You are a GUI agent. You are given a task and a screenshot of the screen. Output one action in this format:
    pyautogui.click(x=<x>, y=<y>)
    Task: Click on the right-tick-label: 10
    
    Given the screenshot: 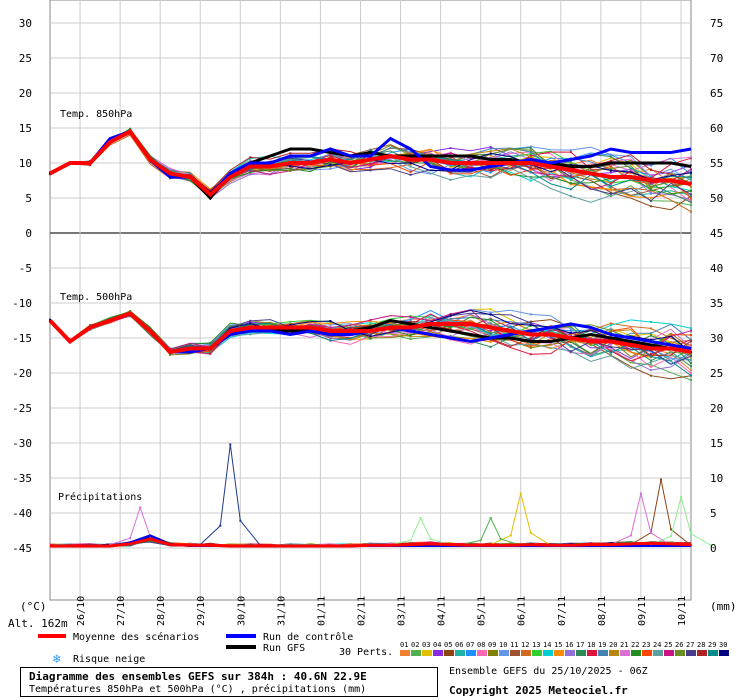 What is the action you would take?
    pyautogui.click(x=716, y=478)
    